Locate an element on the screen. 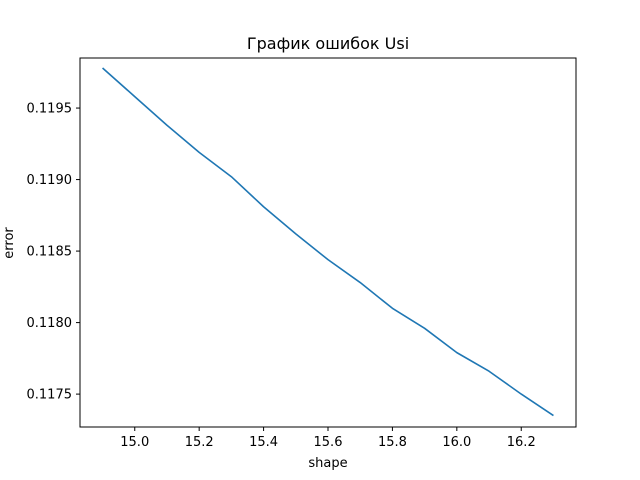 The image size is (640, 480). chart-title: График ошибок Usi is located at coordinates (328, 43).